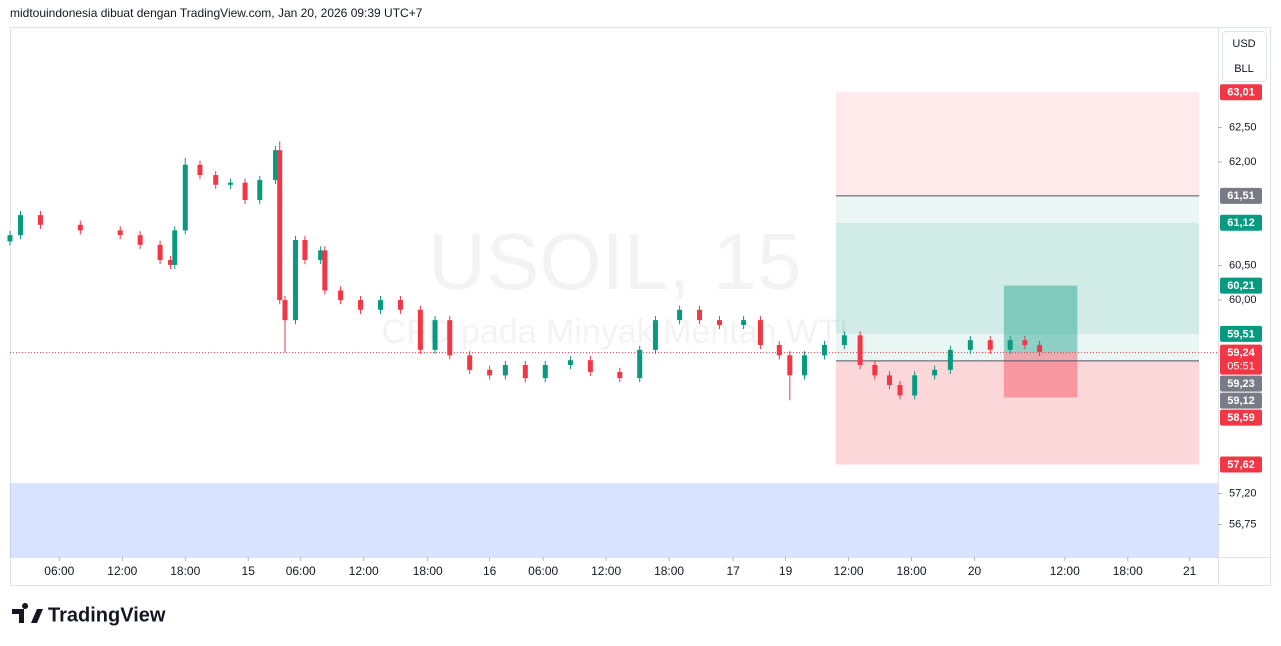  Describe the element at coordinates (1243, 127) in the screenshot. I see `y-tick-label: 62,50` at that location.